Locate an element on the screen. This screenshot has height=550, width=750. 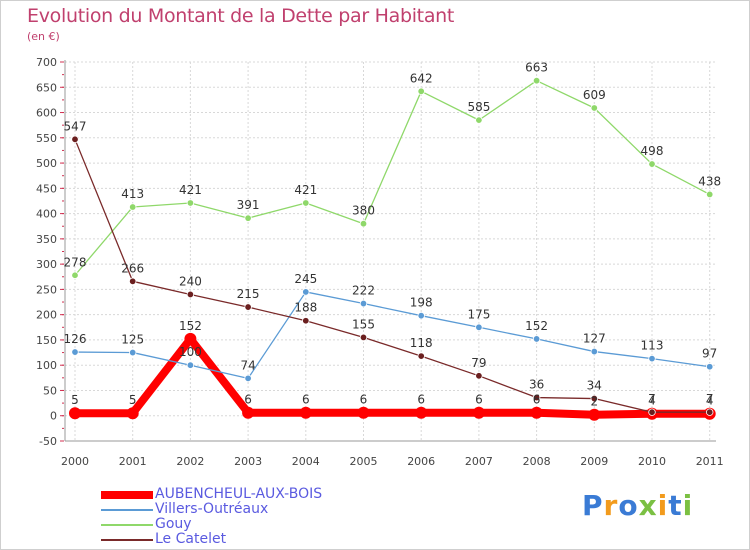
x-tick-label: 2010 is located at coordinates (652, 461).